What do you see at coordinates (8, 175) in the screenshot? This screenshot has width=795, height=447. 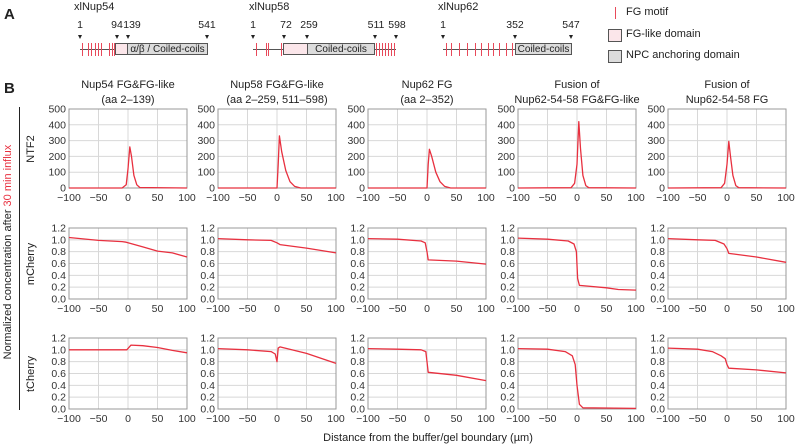 I see `y-axis-title-highlight: 30 min influx` at bounding box center [8, 175].